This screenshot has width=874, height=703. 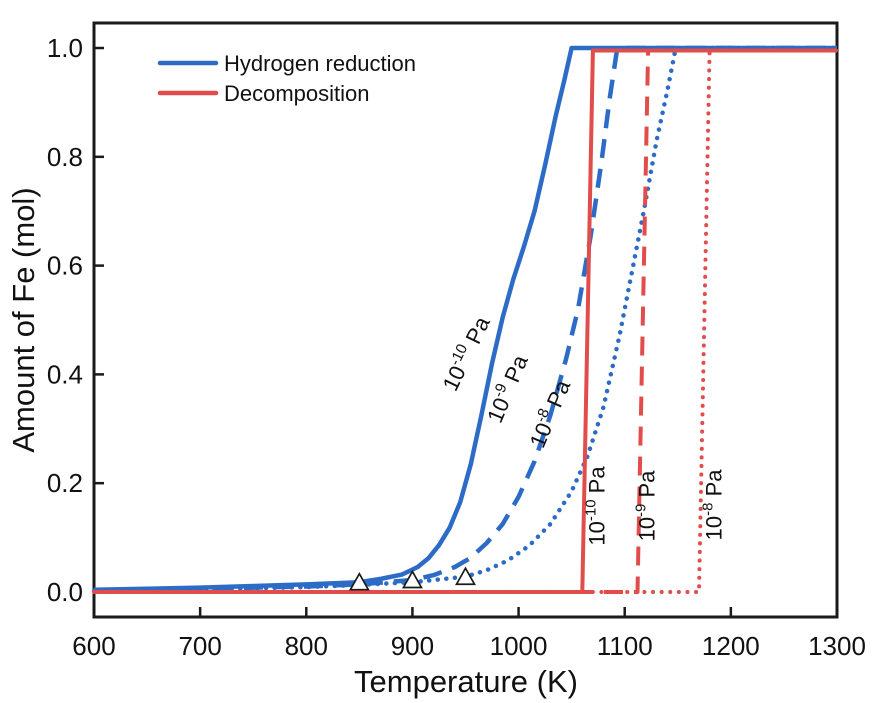 What do you see at coordinates (306, 646) in the screenshot?
I see `x-tick-label: 800` at bounding box center [306, 646].